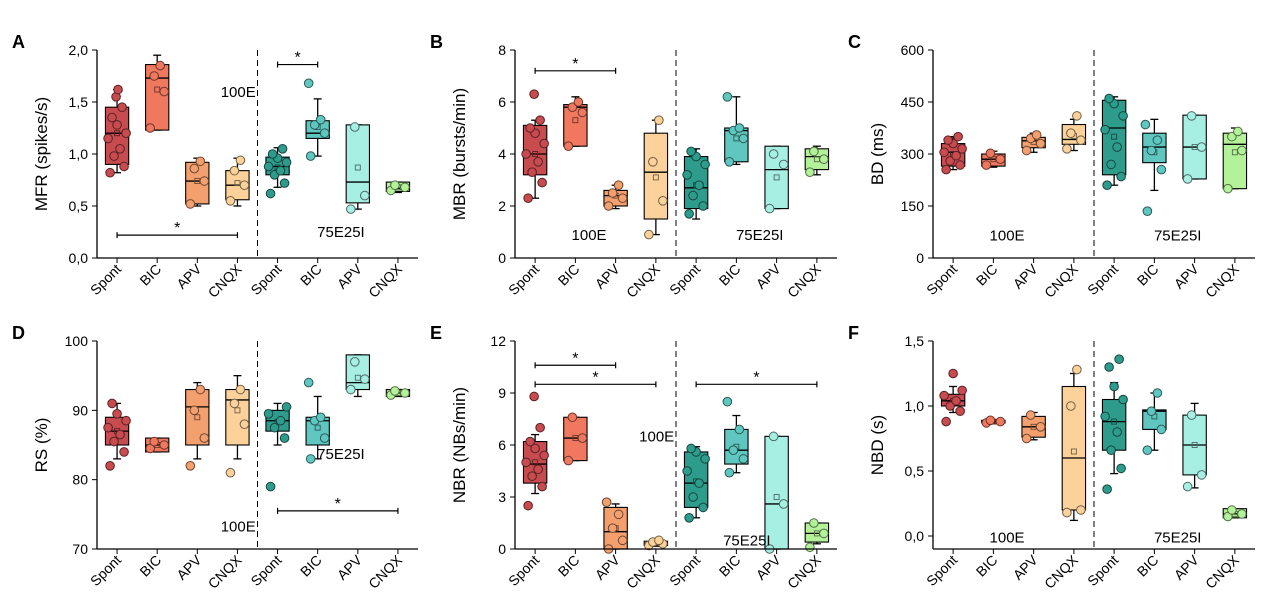  I want to click on box-apv-75e25i, so click(776, 179).